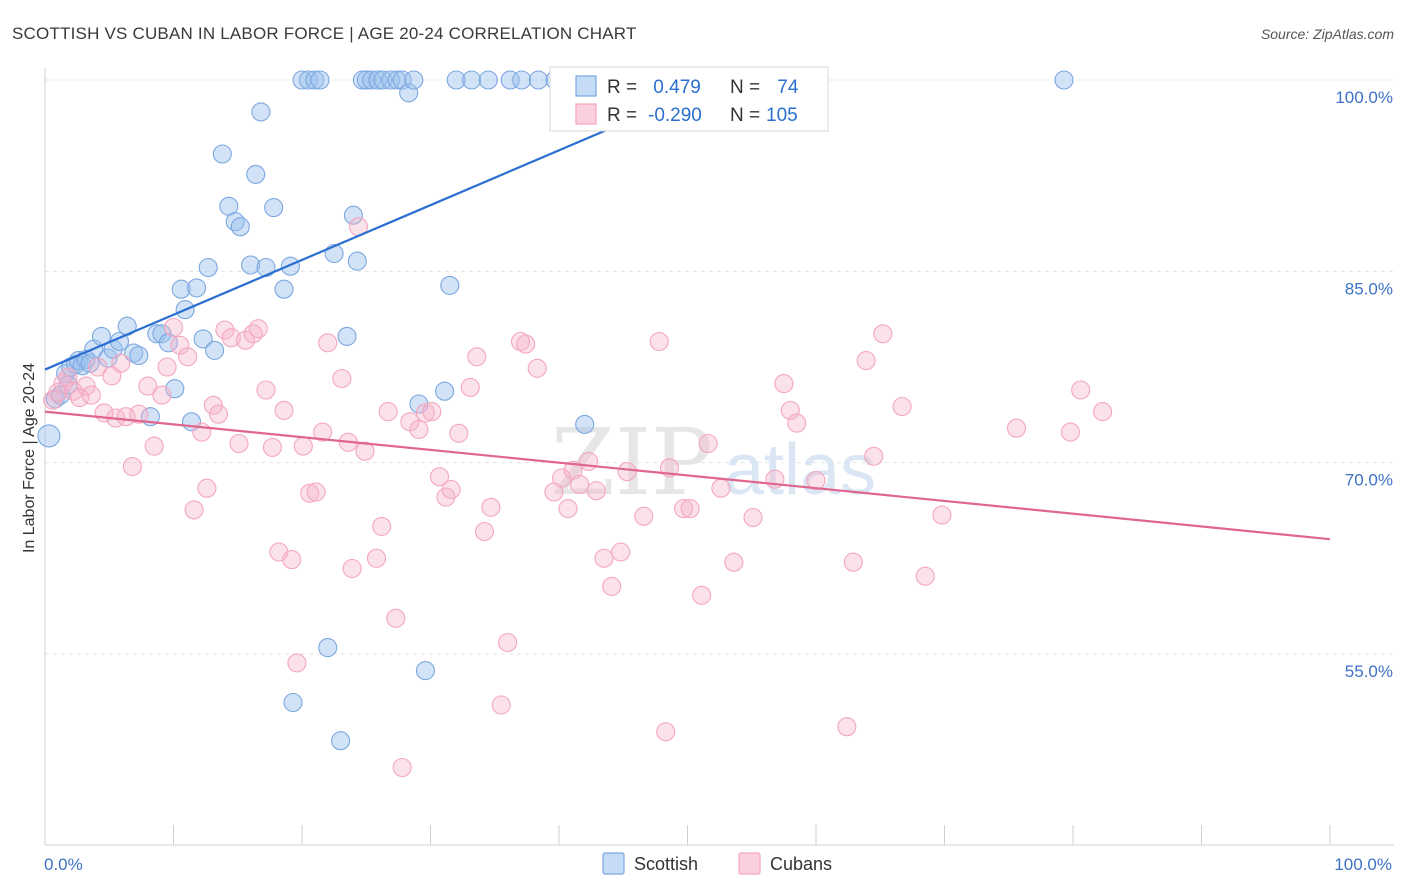  I want to click on bottom-legend-label-scottish: Scottish, so click(666, 864).